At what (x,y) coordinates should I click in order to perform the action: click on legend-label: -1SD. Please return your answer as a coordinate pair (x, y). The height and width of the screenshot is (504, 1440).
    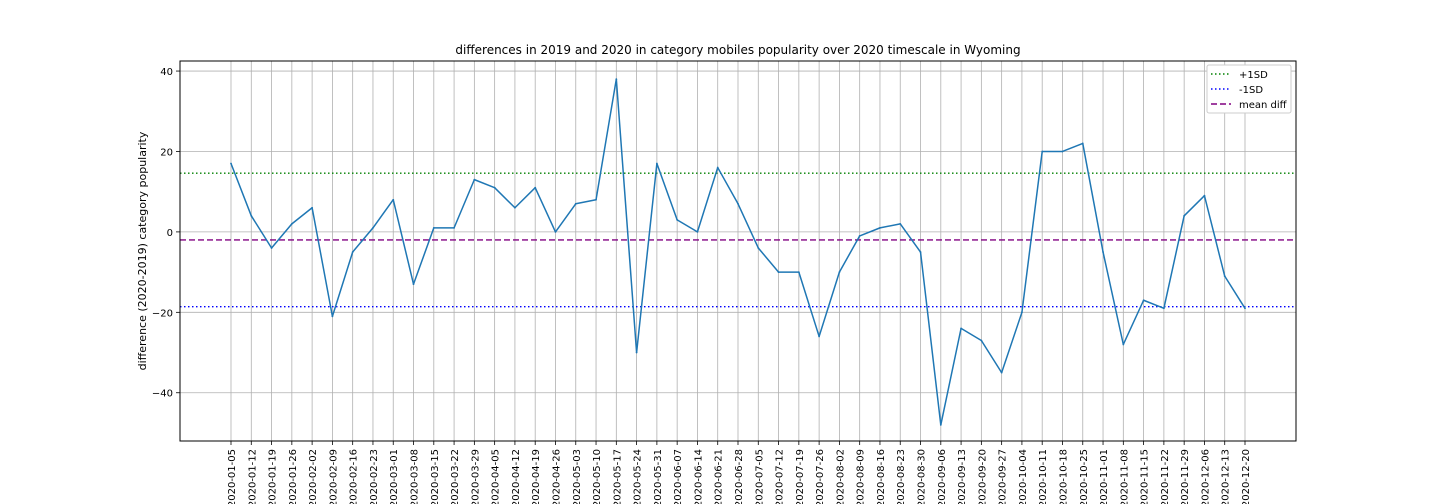
    Looking at the image, I should click on (1251, 90).